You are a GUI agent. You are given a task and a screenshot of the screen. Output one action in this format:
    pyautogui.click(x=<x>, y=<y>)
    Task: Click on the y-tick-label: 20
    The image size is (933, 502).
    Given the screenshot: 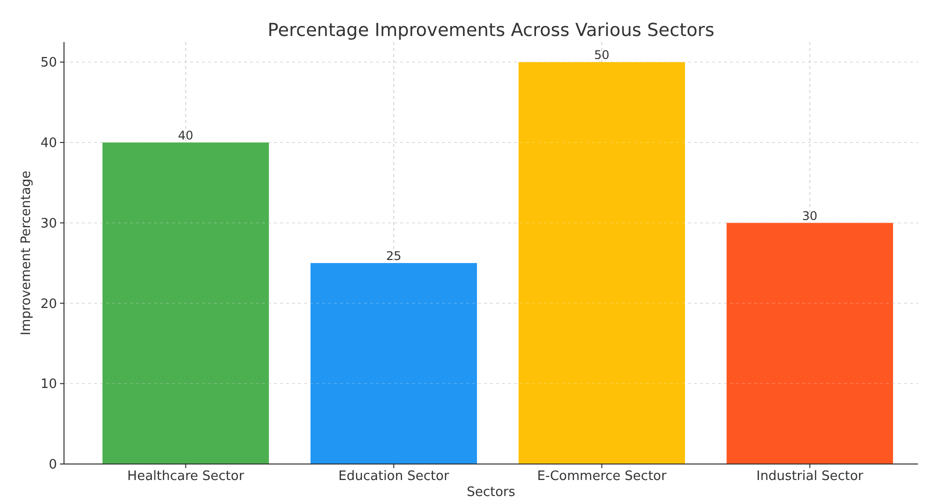 What is the action you would take?
    pyautogui.click(x=48, y=304)
    